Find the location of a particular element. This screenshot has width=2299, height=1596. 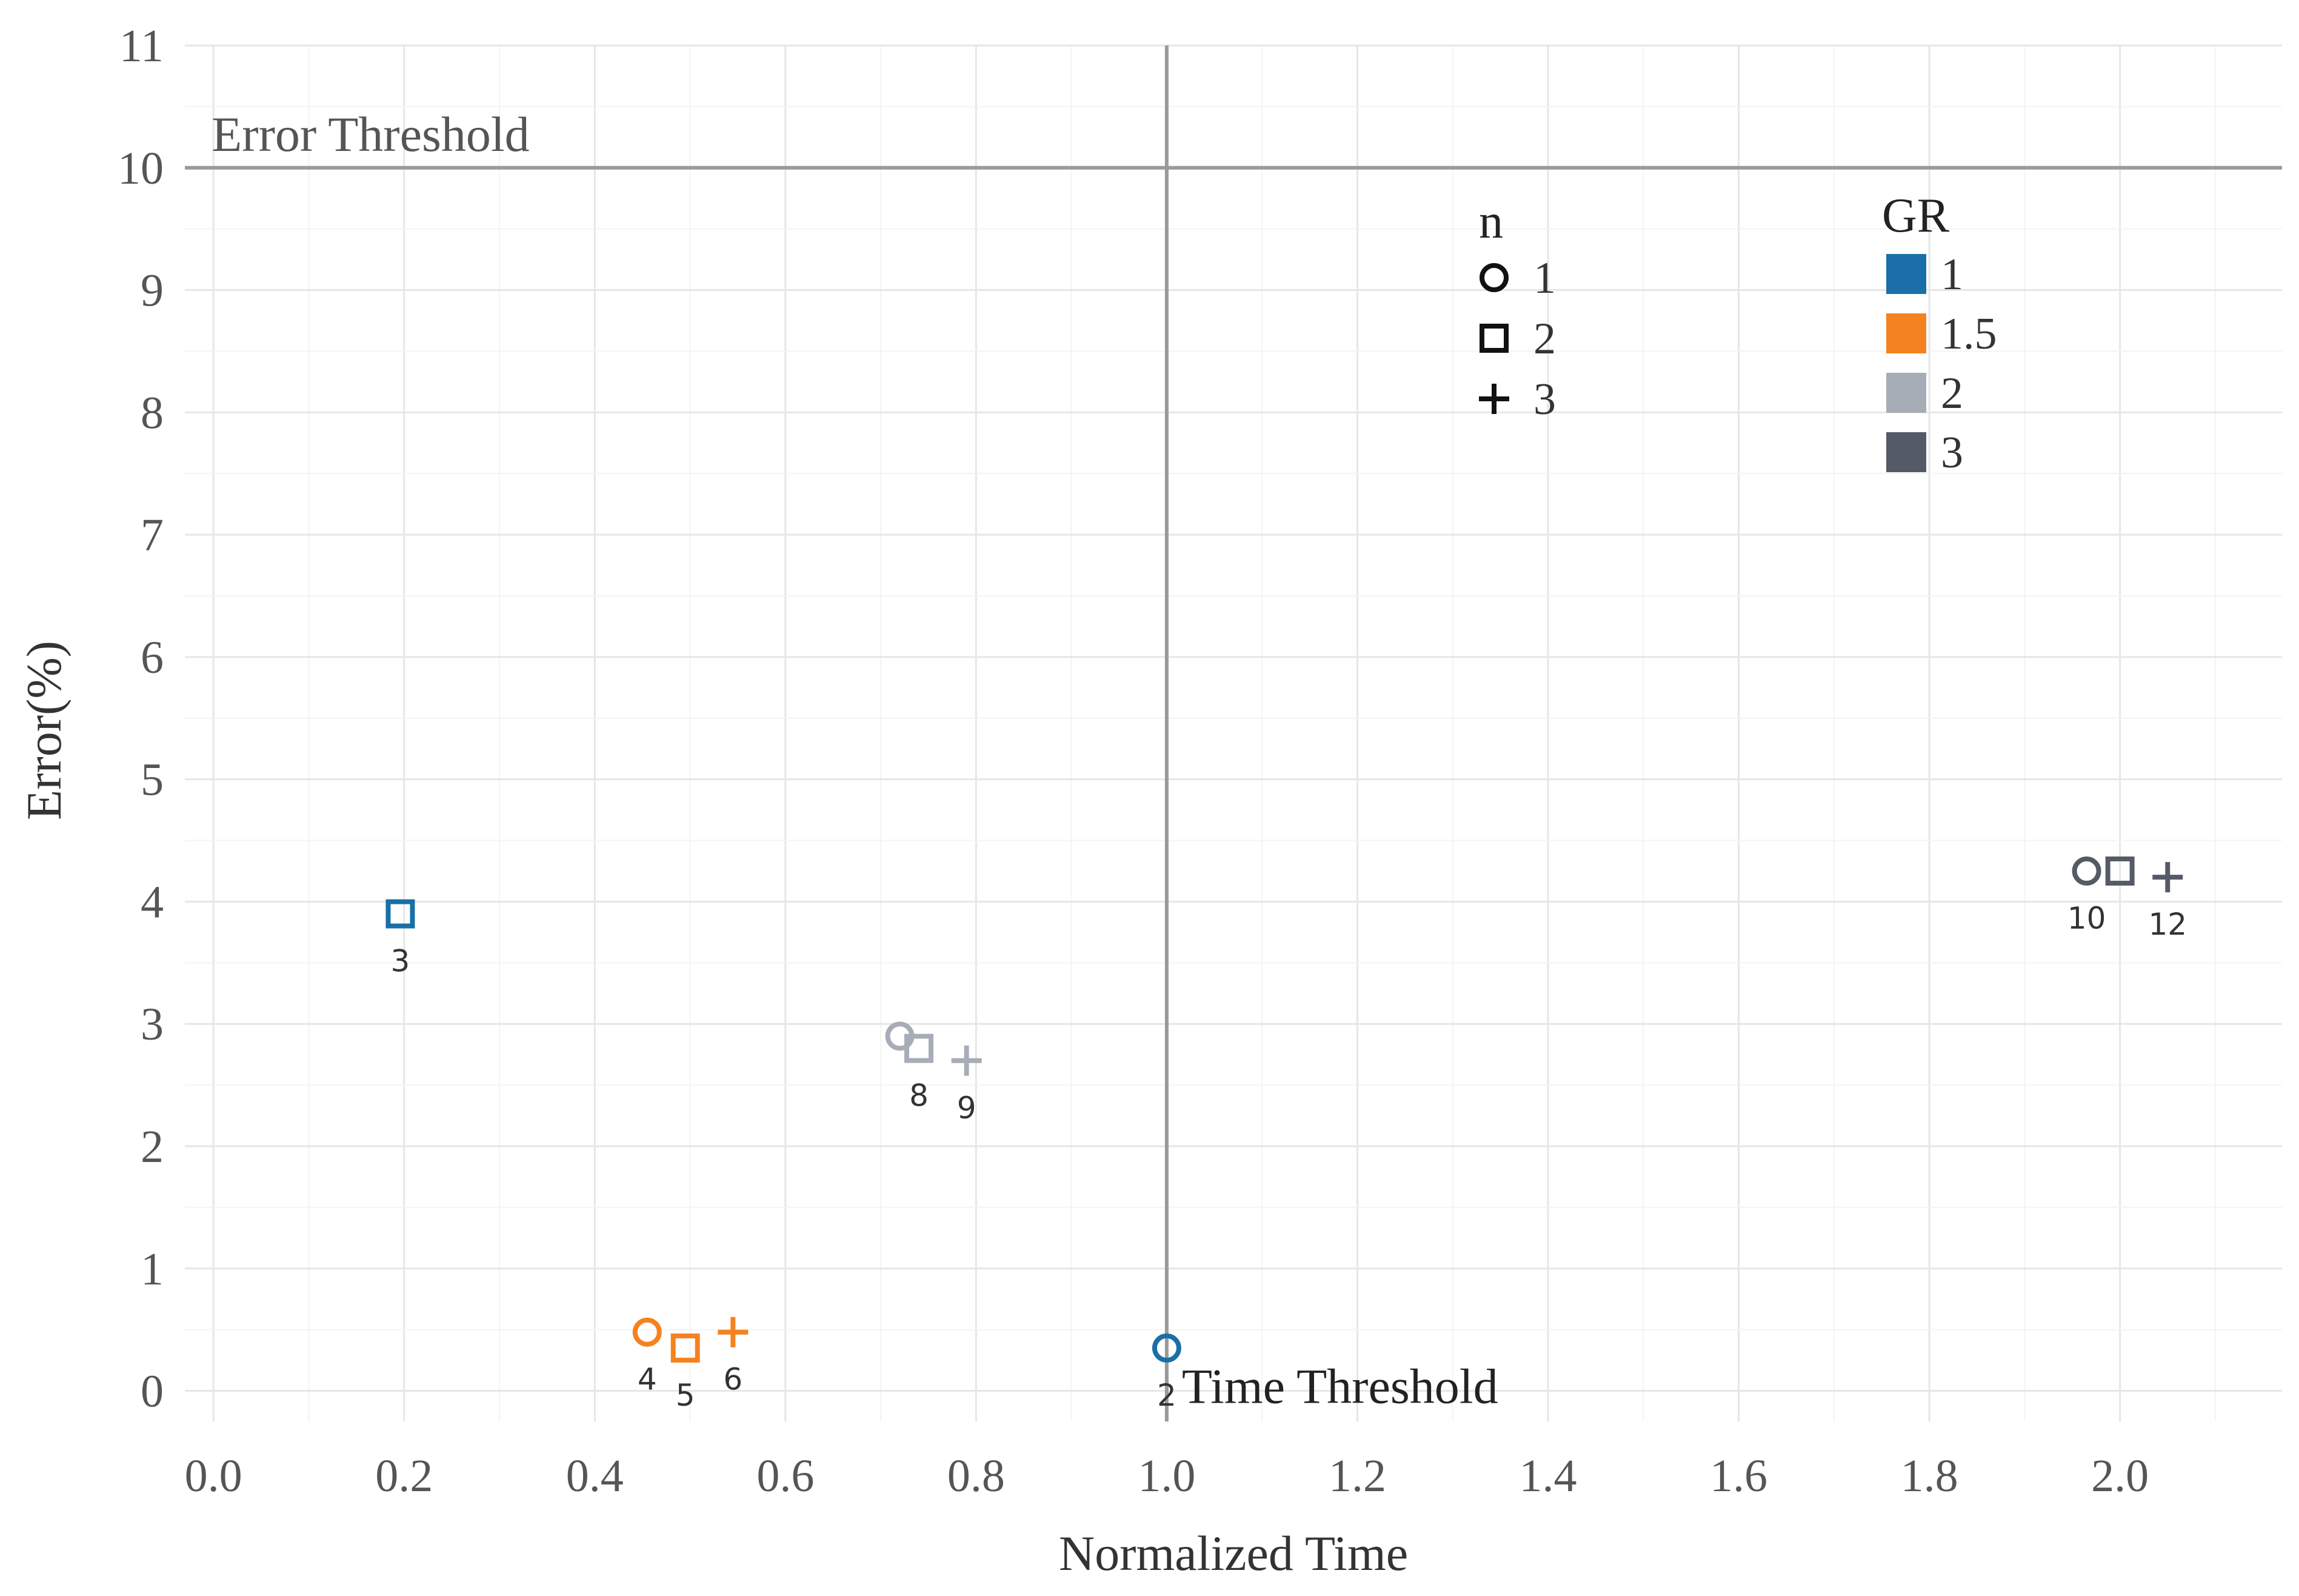

y-tick-label: 5 is located at coordinates (152, 780).